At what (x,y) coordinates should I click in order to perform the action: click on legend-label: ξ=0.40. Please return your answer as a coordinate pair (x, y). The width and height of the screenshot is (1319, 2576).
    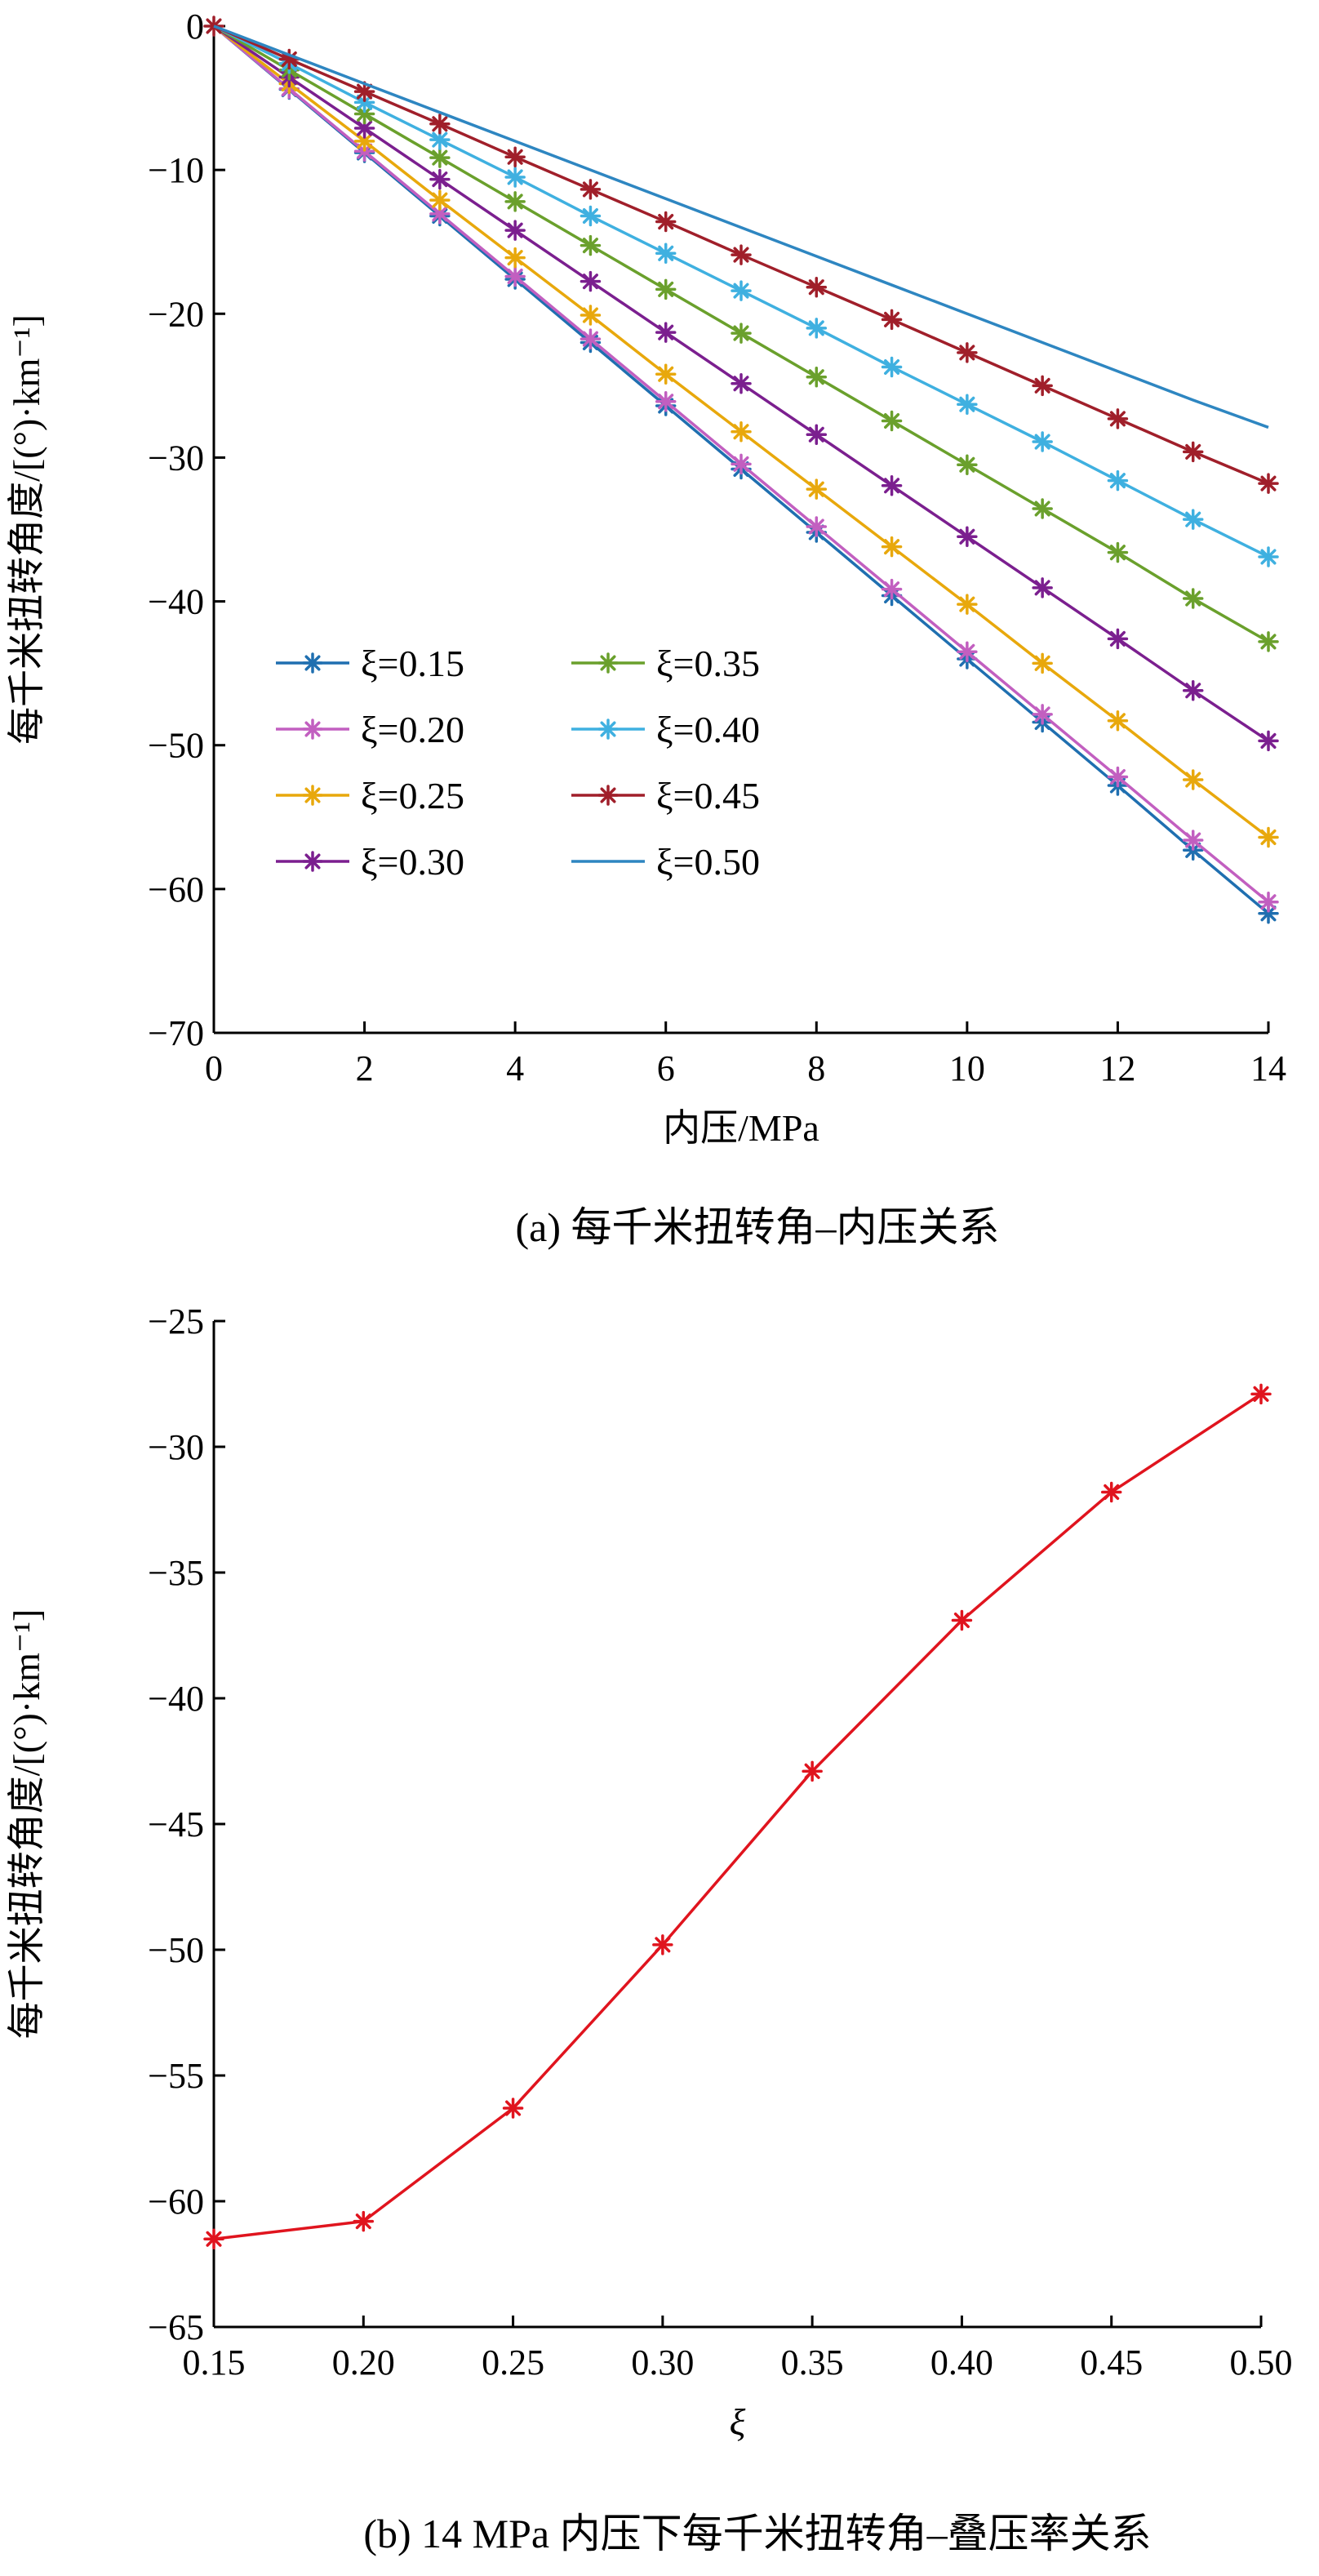
    Looking at the image, I should click on (708, 729).